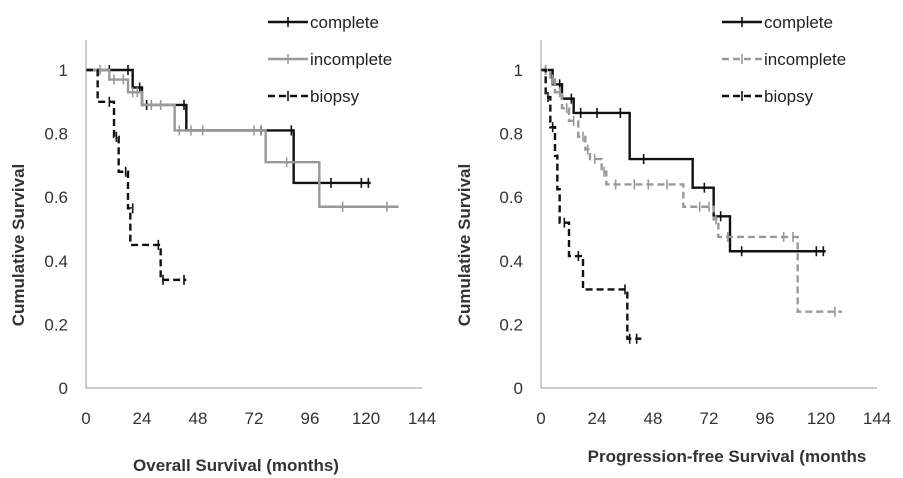 This screenshot has height=478, width=903. Describe the element at coordinates (683, 160) in the screenshot. I see `survival-line-complete` at that location.